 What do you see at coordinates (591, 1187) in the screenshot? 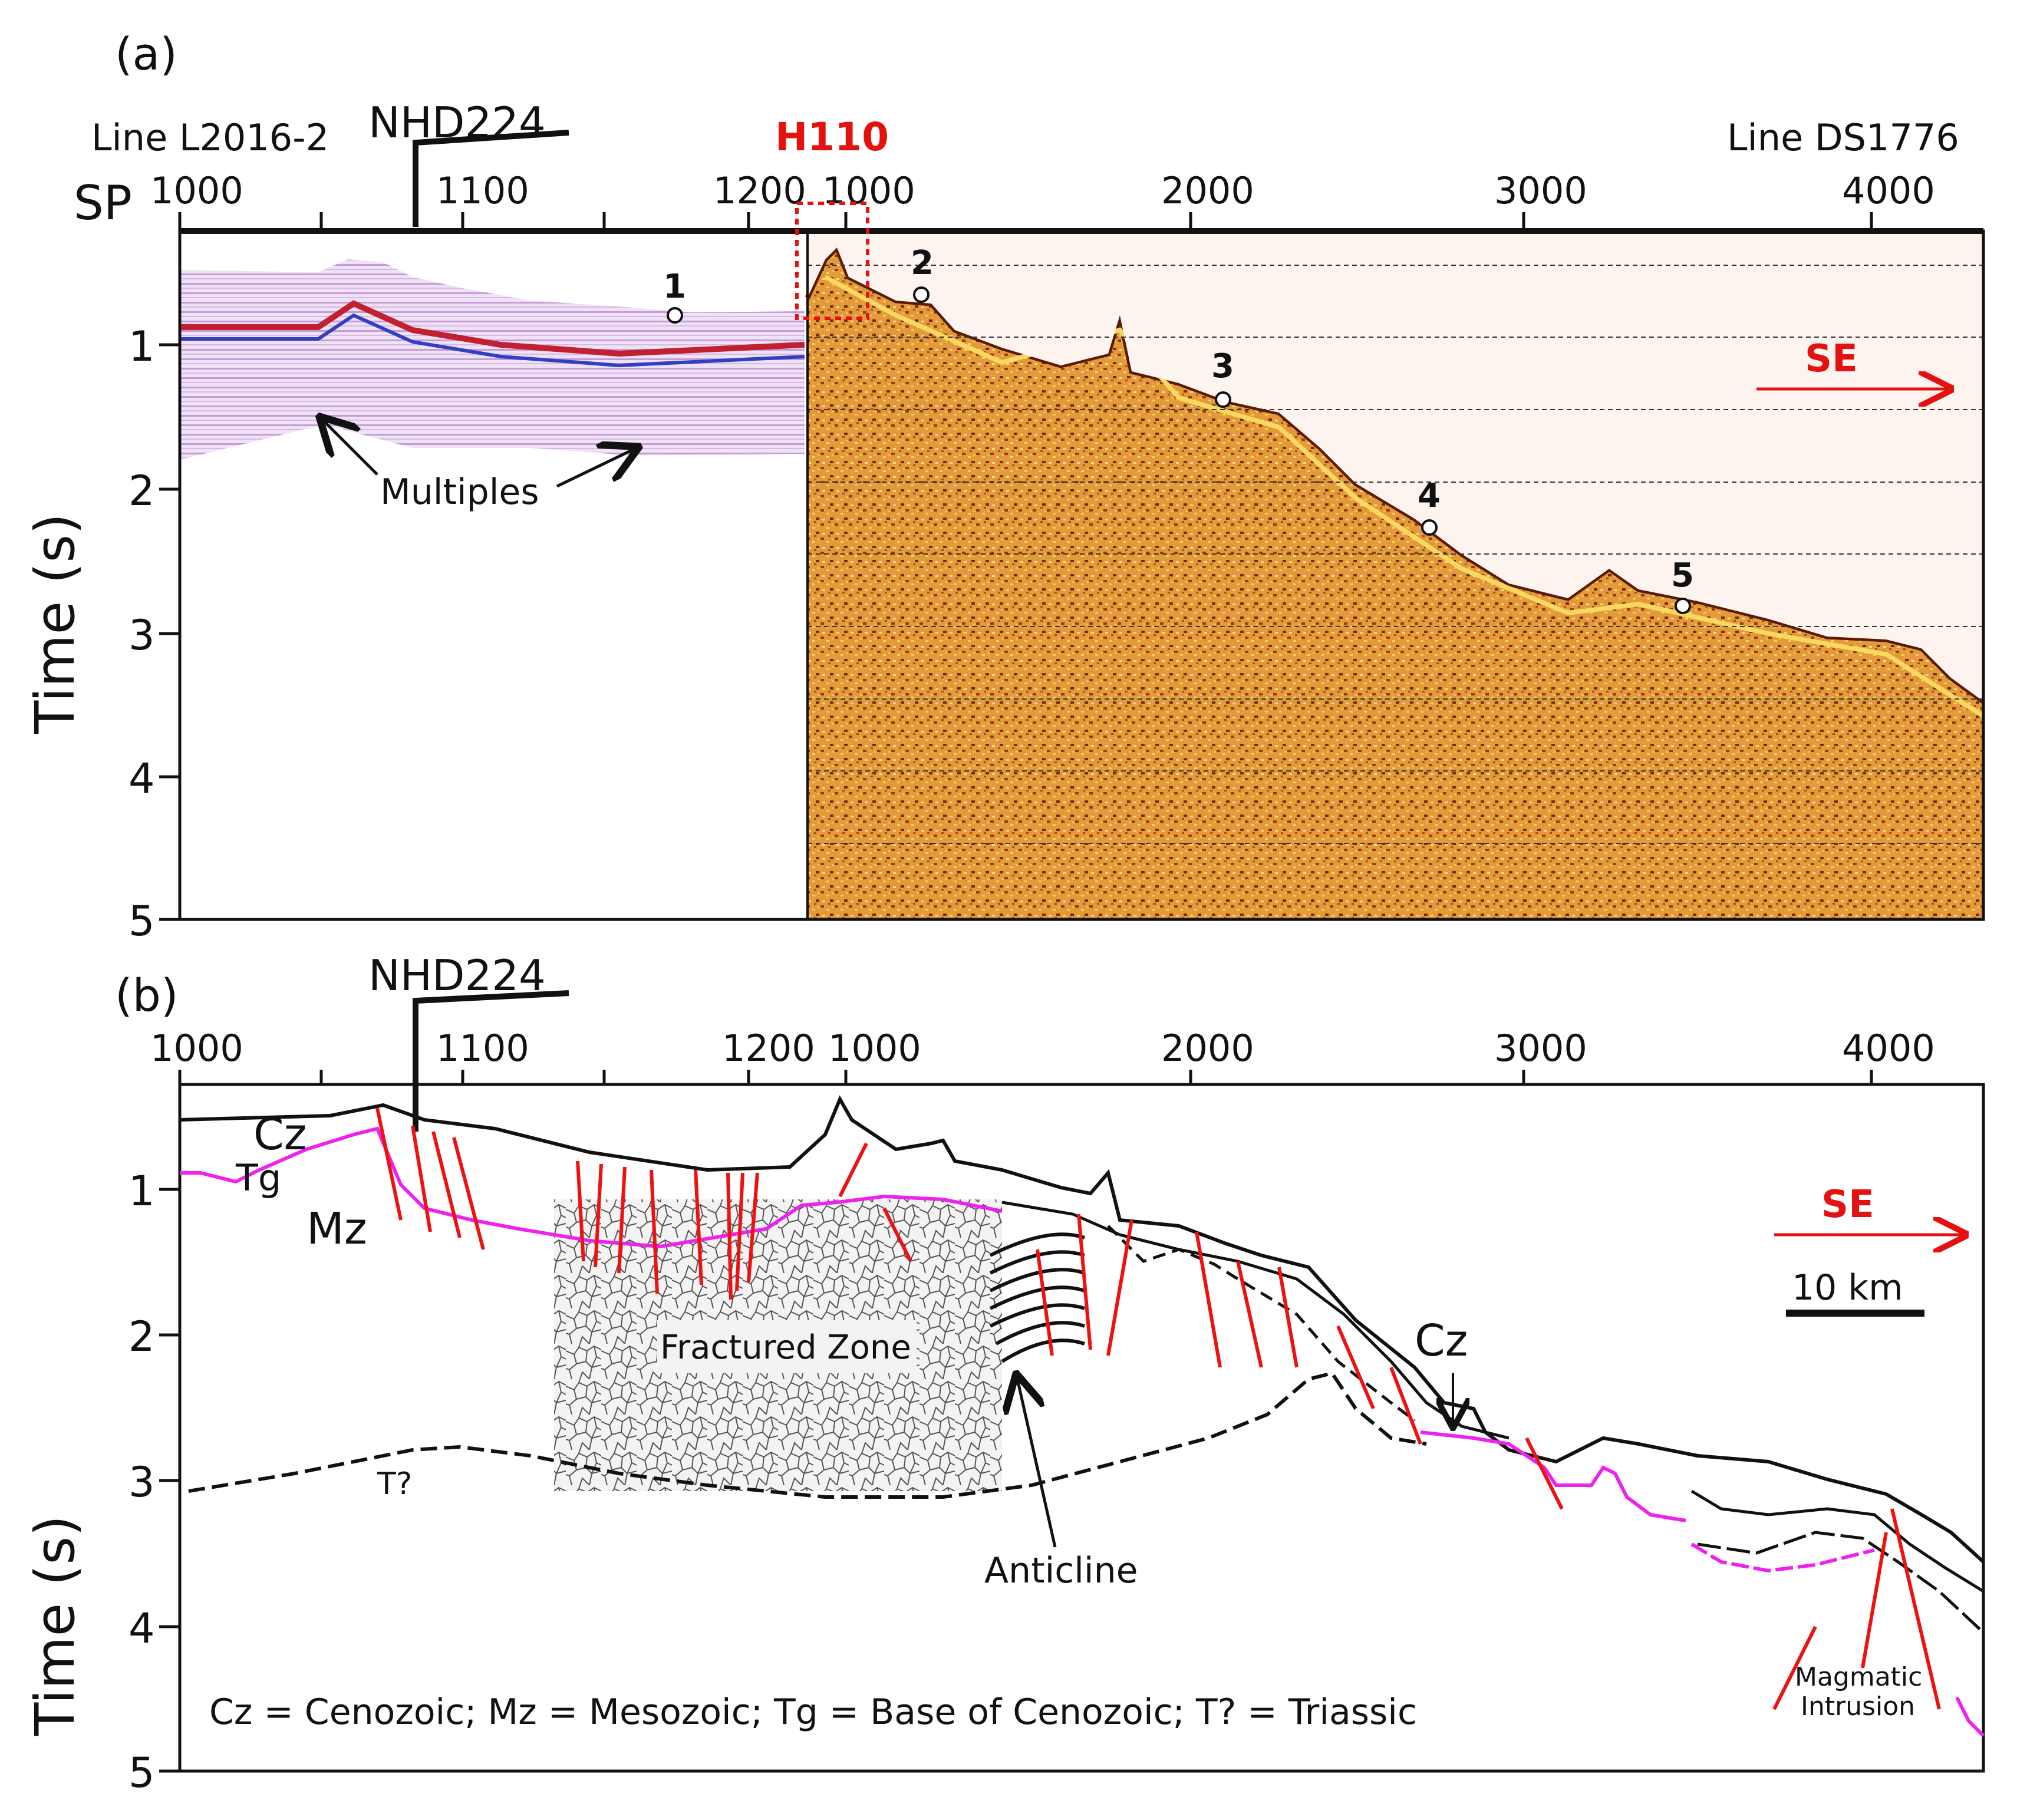
I see `tg-horizon-west` at bounding box center [591, 1187].